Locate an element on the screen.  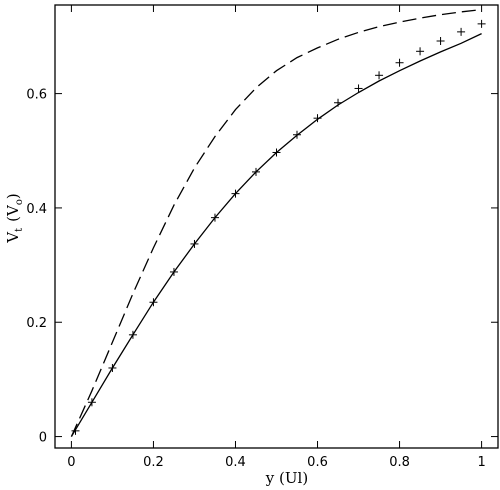
y-axis-label: Vt(Vo) is located at coordinates (14, 218).